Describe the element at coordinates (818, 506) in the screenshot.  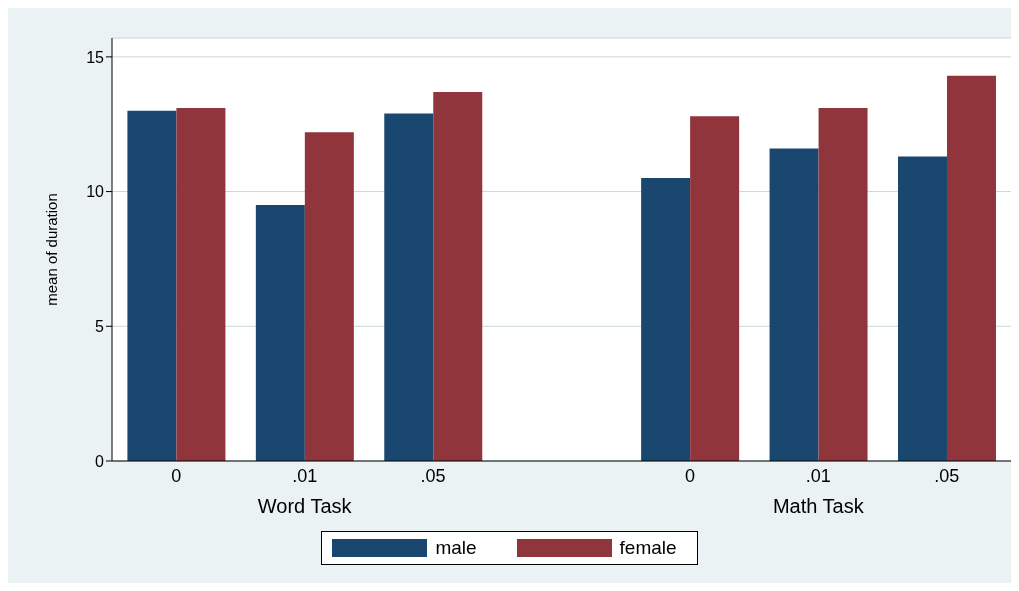
I see `text: Math Task` at that location.